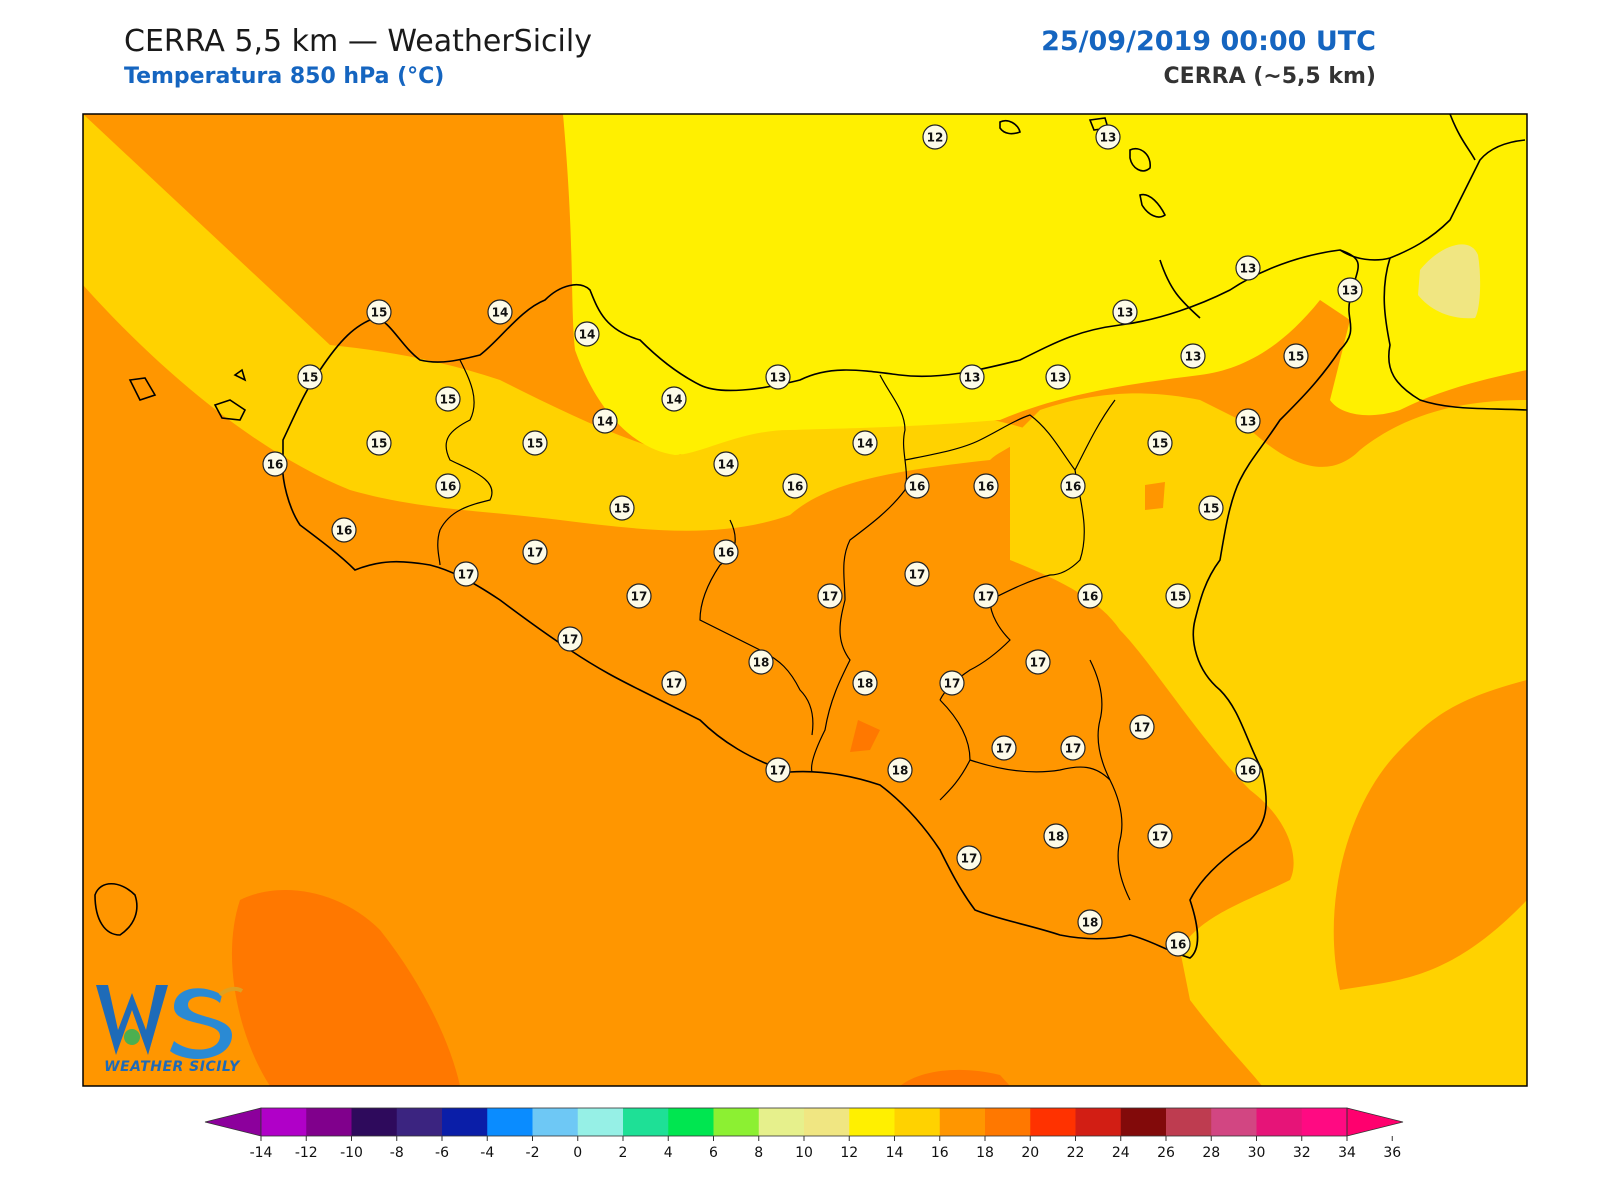 The image size is (1600, 1200). I want to click on colorbar-tick-label: 22, so click(1076, 1153).